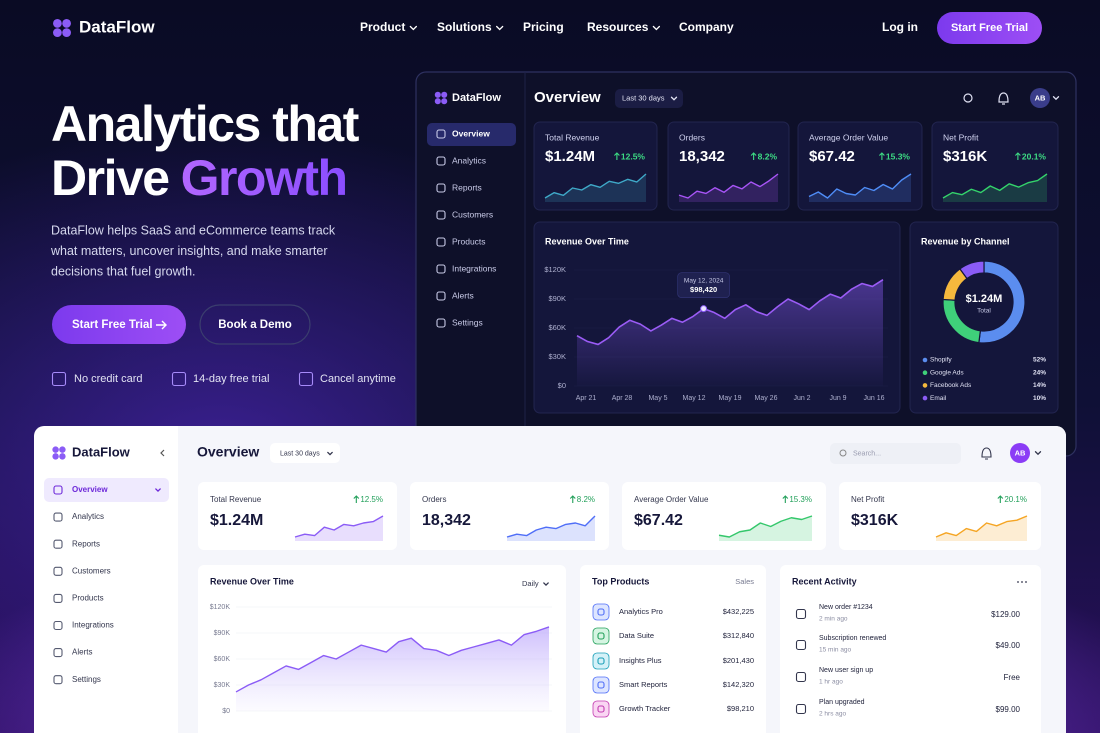 This screenshot has height=733, width=1100. What do you see at coordinates (555, 269) in the screenshot?
I see `y-tick-label: $120K` at bounding box center [555, 269].